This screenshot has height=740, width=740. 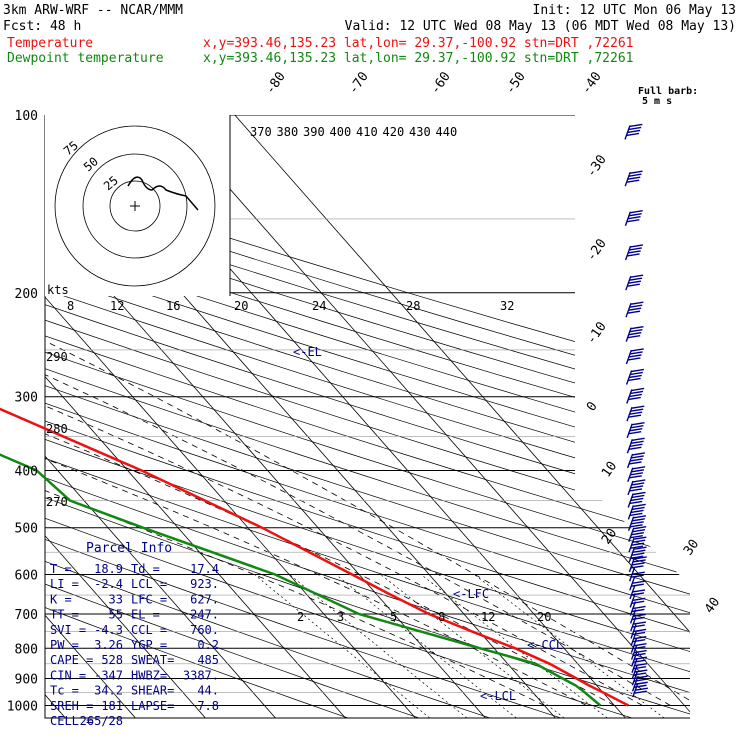 What do you see at coordinates (173, 306) in the screenshot?
I see `hodo-speed-label: 16` at bounding box center [173, 306].